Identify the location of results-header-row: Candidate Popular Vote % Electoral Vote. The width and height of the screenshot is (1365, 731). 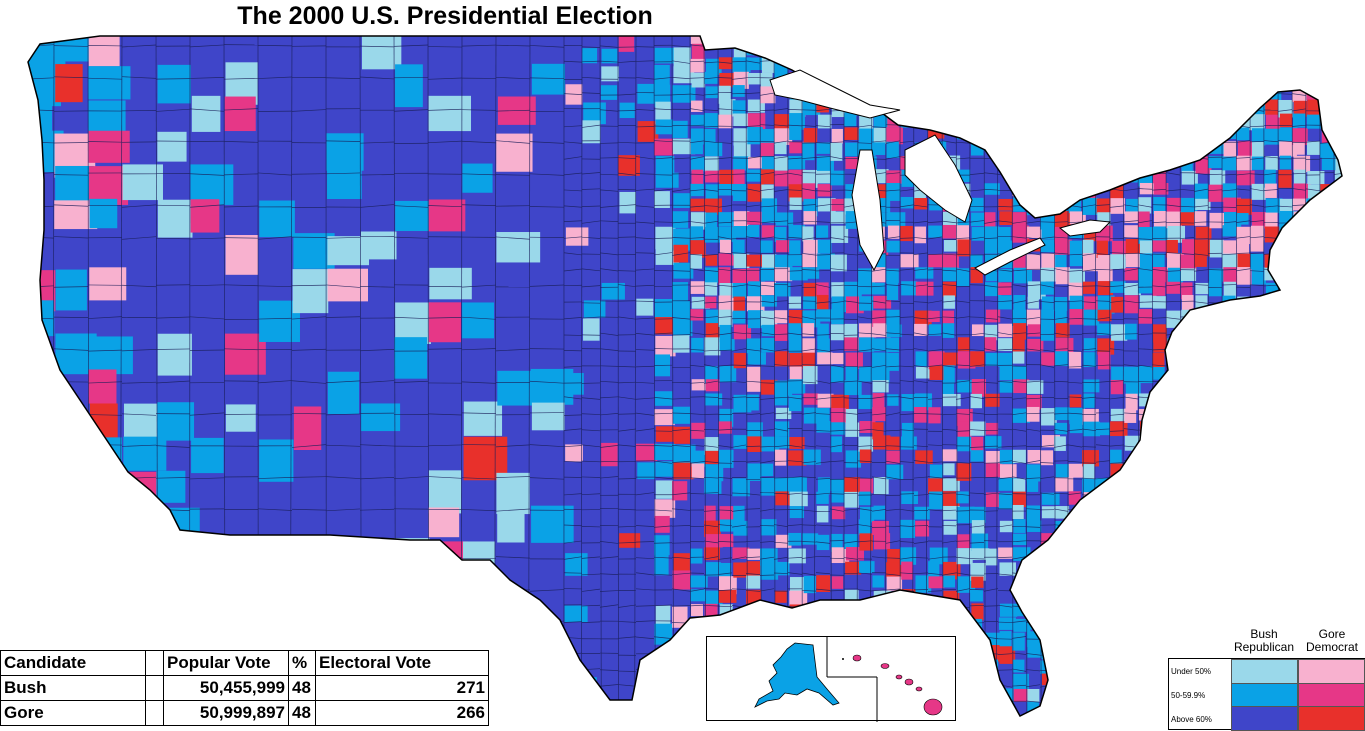
(245, 663).